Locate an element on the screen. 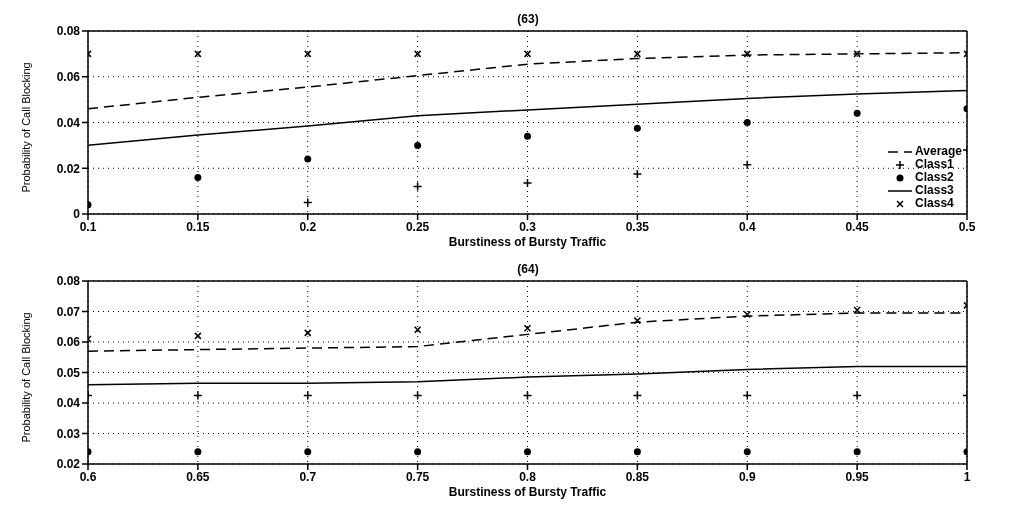 The image size is (1011, 525). y-tick-label: 0 is located at coordinates (77, 214).